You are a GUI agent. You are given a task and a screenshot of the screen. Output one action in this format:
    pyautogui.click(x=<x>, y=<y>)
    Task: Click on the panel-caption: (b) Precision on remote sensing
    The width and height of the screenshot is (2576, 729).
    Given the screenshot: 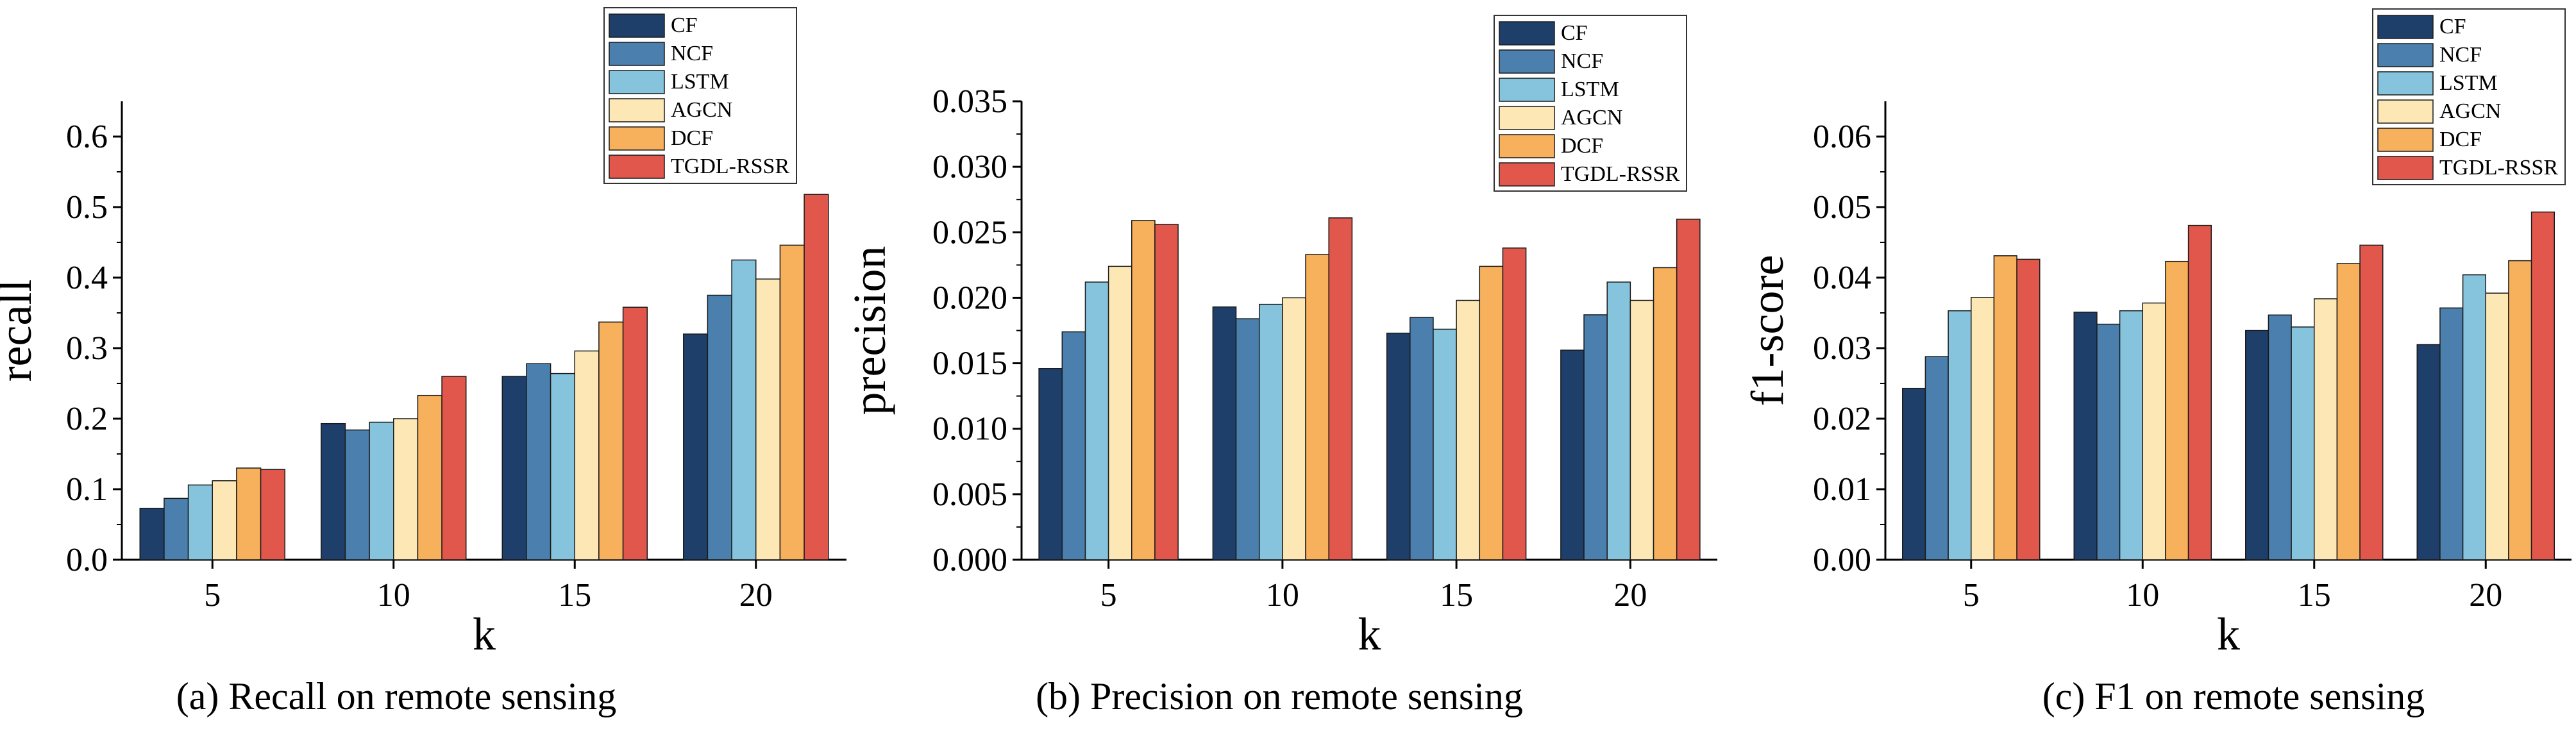 What is the action you would take?
    pyautogui.click(x=1279, y=696)
    